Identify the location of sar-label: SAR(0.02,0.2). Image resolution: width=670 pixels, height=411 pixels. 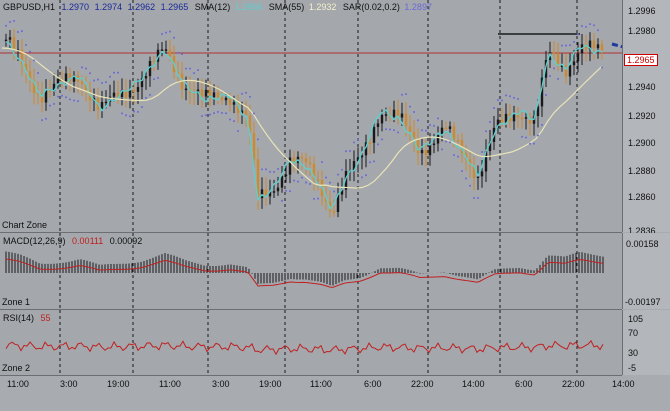
(371, 7).